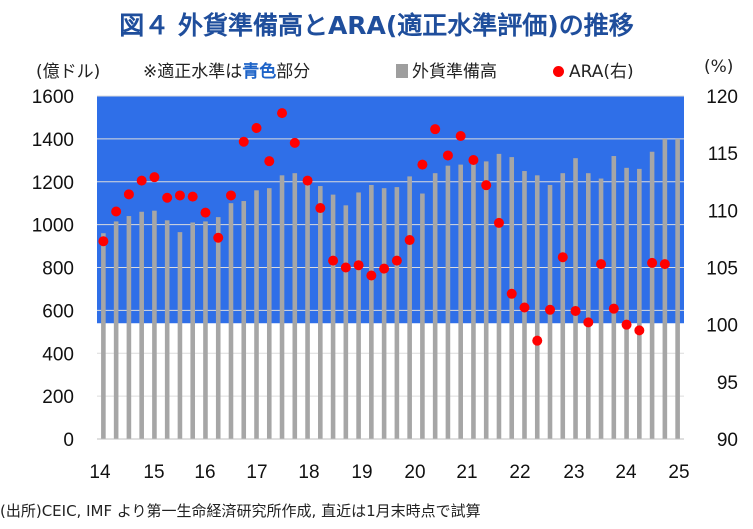 This screenshot has height=529, width=753. What do you see at coordinates (558, 71) in the screenshot?
I see `legend-dot-swatch-icon` at bounding box center [558, 71].